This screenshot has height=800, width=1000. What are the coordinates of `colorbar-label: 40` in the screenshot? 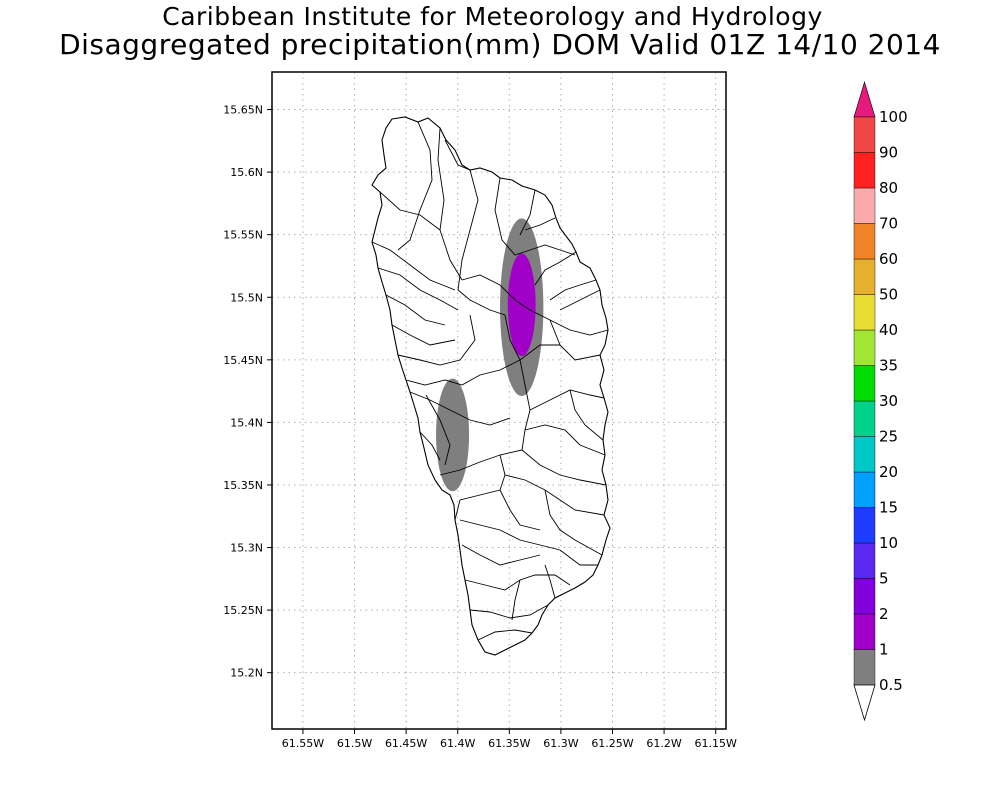 It's located at (888, 330).